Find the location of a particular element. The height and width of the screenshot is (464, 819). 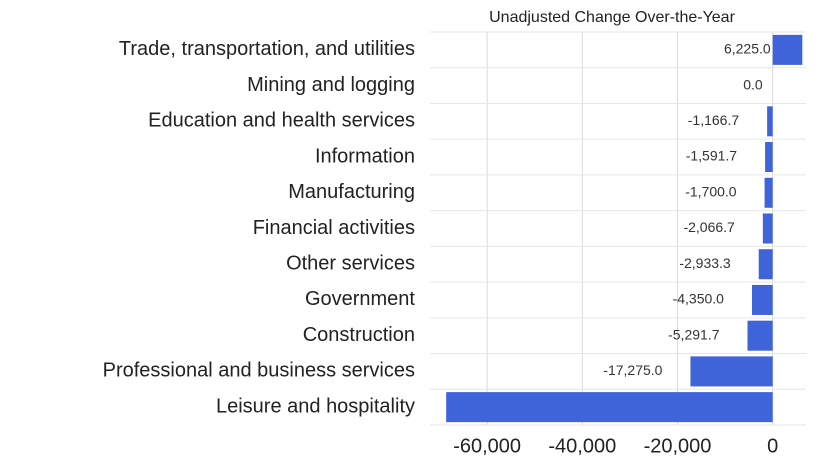

value-label: -2,933.3 is located at coordinates (705, 263).